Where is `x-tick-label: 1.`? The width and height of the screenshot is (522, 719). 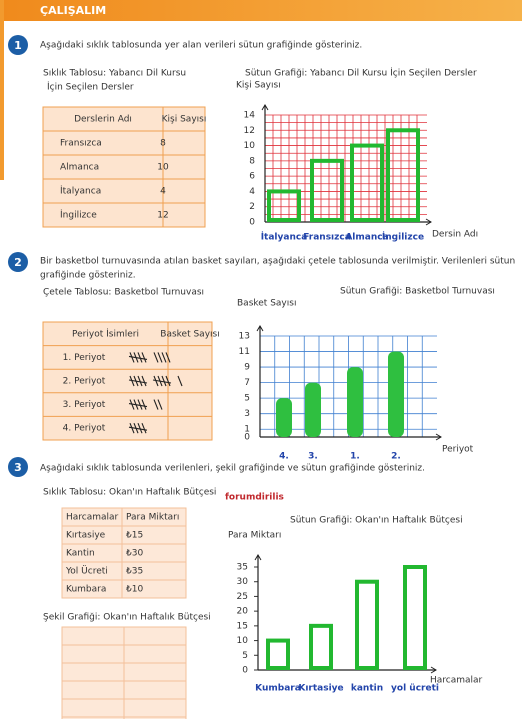
x-tick-label: 1. is located at coordinates (355, 457).